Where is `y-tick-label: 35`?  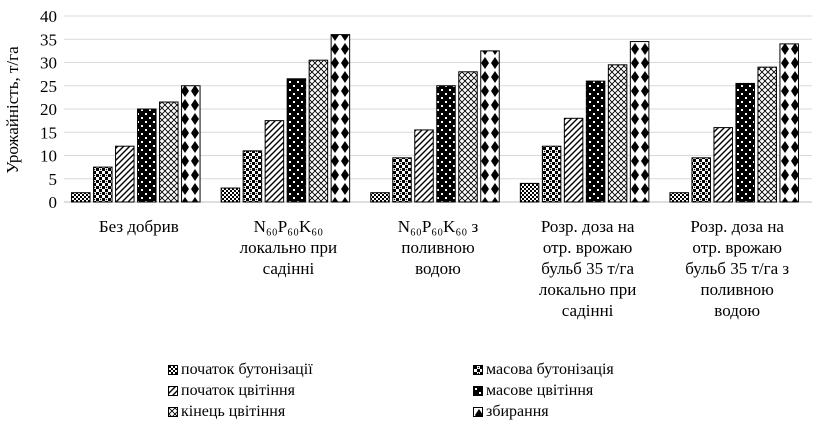 y-tick-label: 35 is located at coordinates (48, 39).